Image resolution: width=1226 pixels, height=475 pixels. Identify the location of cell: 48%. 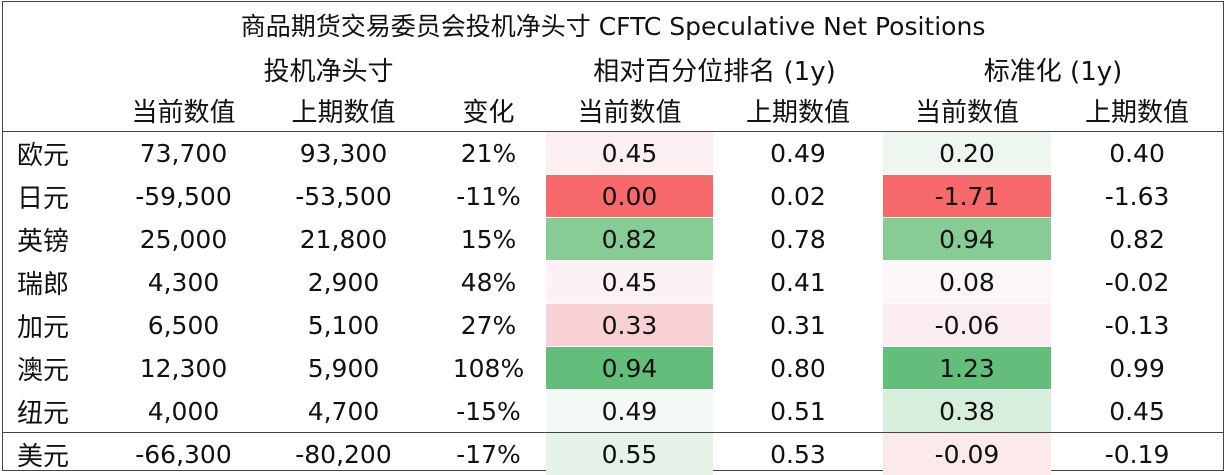
(488, 282).